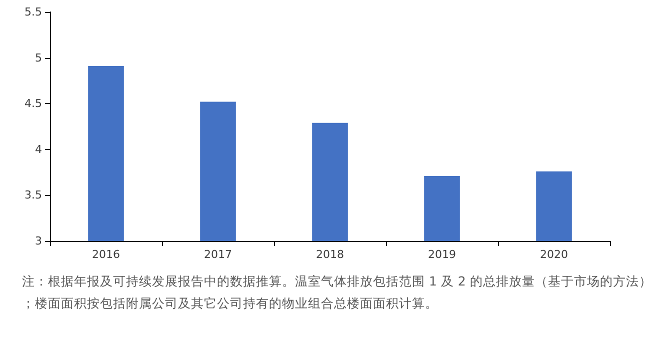  What do you see at coordinates (33, 195) in the screenshot?
I see `y-tick-label: 3.5` at bounding box center [33, 195].